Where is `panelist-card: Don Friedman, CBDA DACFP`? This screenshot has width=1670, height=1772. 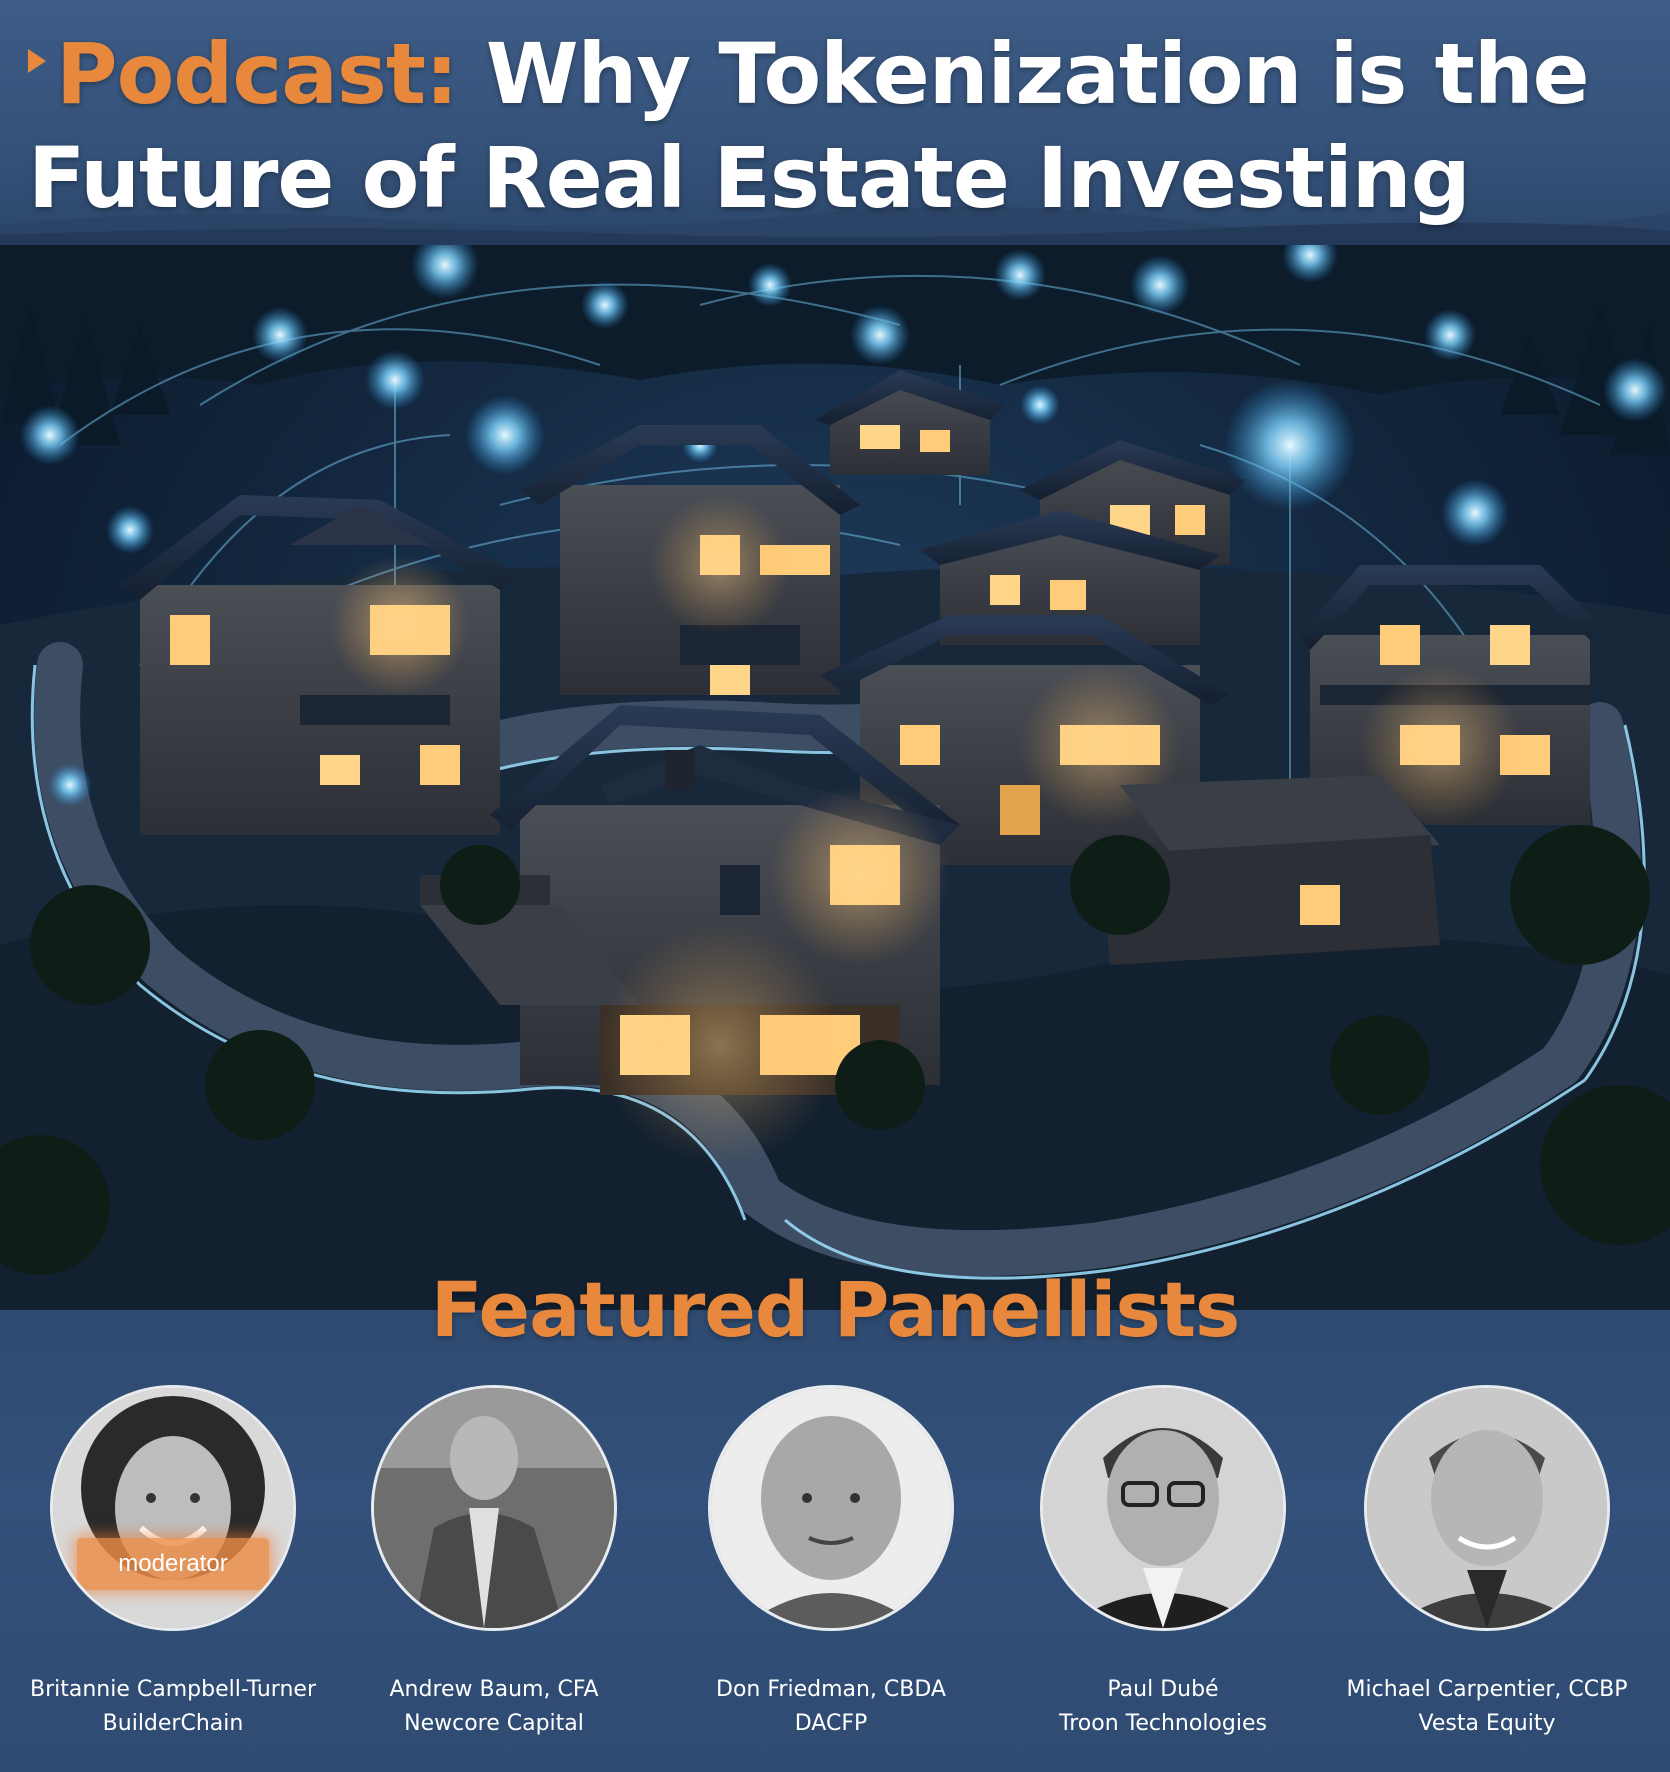 panelist-card: Don Friedman, CBDA DACFP is located at coordinates (831, 1563).